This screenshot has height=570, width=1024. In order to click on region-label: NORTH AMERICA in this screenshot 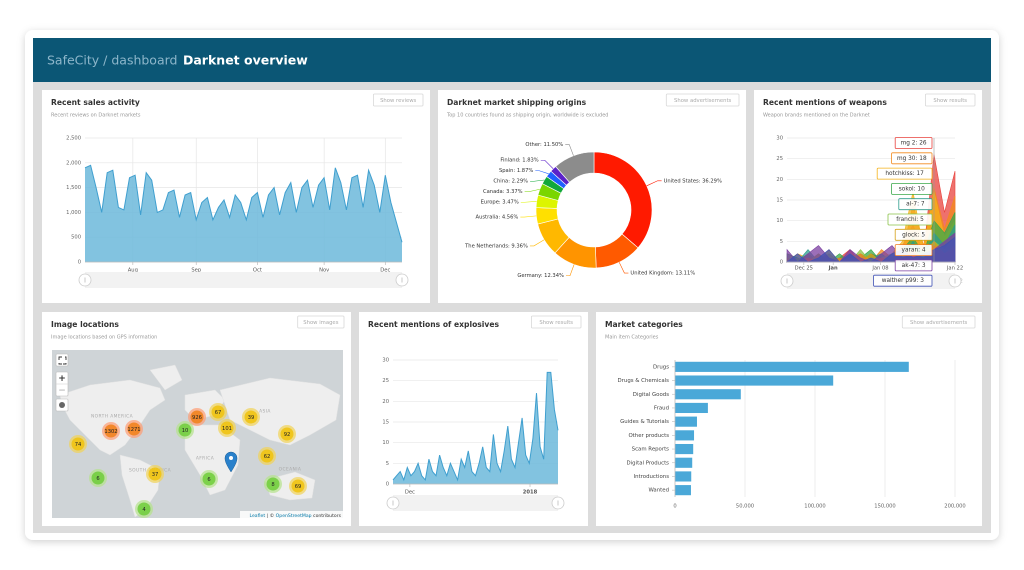, I will do `click(112, 417)`.